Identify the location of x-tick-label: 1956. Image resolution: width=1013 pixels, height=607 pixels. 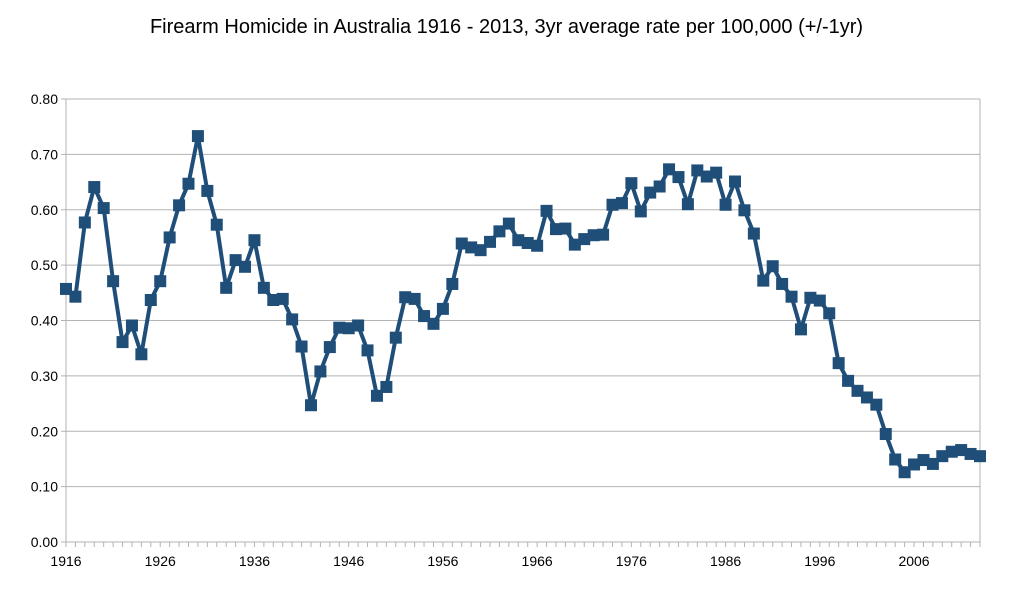
(442, 561).